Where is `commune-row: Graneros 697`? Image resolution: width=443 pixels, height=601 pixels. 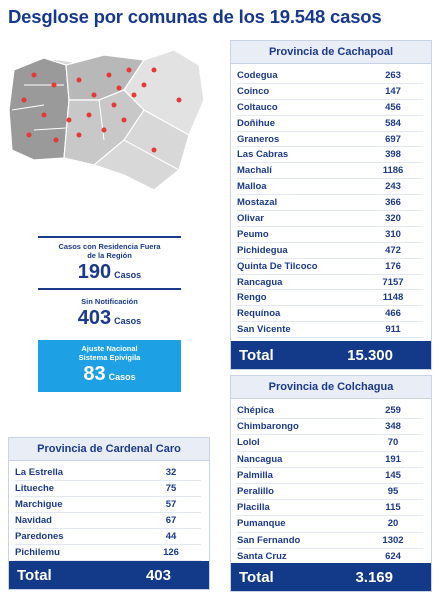
commune-row: Graneros 697 is located at coordinates (330, 140).